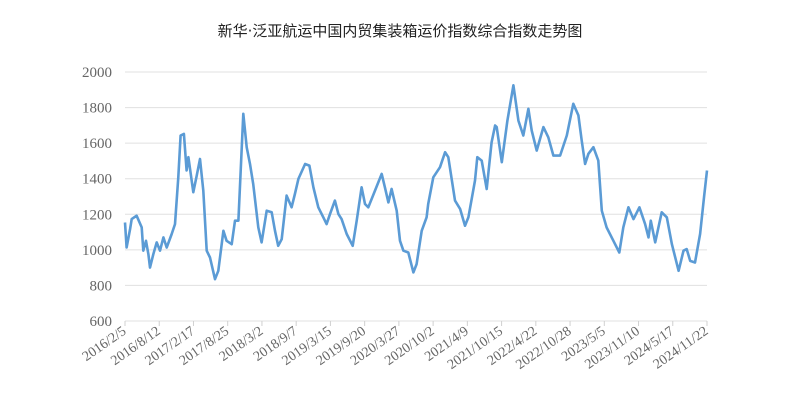 The height and width of the screenshot is (400, 800). What do you see at coordinates (97, 144) in the screenshot?
I see `y-tick-label: 1600` at bounding box center [97, 144].